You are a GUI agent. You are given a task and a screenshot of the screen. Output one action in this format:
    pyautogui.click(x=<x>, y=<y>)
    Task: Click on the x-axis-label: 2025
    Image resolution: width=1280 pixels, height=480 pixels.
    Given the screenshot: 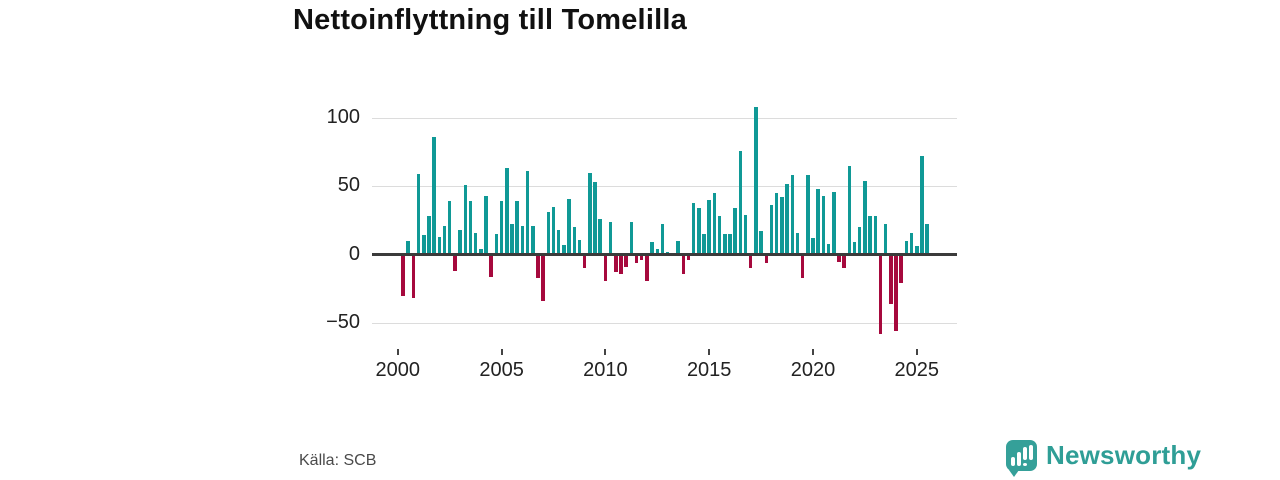 What is the action you would take?
    pyautogui.click(x=917, y=370)
    